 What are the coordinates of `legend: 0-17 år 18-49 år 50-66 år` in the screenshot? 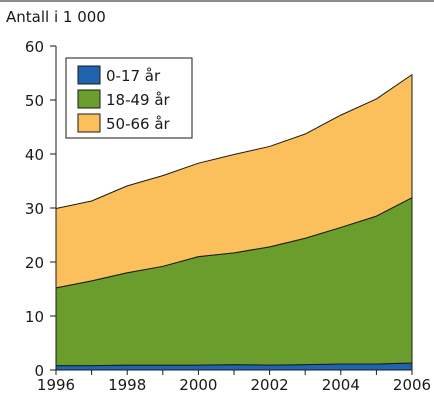 It's located at (129, 98).